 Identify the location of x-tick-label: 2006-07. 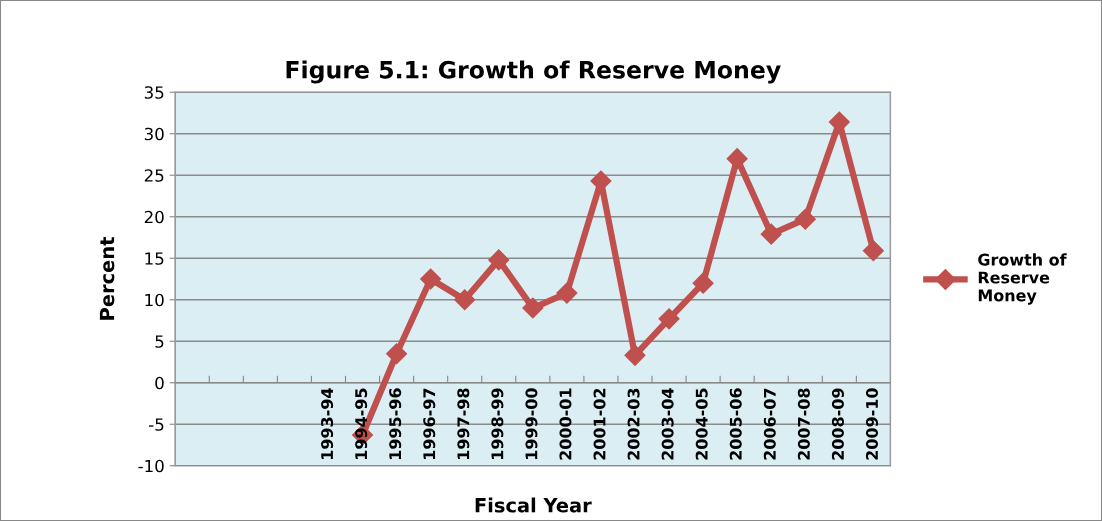
(769, 424).